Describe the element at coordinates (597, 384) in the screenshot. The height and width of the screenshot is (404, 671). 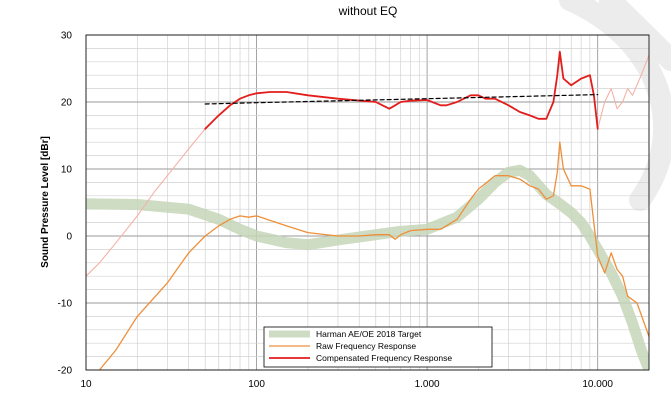
I see `x-tick-label: 10.000` at that location.